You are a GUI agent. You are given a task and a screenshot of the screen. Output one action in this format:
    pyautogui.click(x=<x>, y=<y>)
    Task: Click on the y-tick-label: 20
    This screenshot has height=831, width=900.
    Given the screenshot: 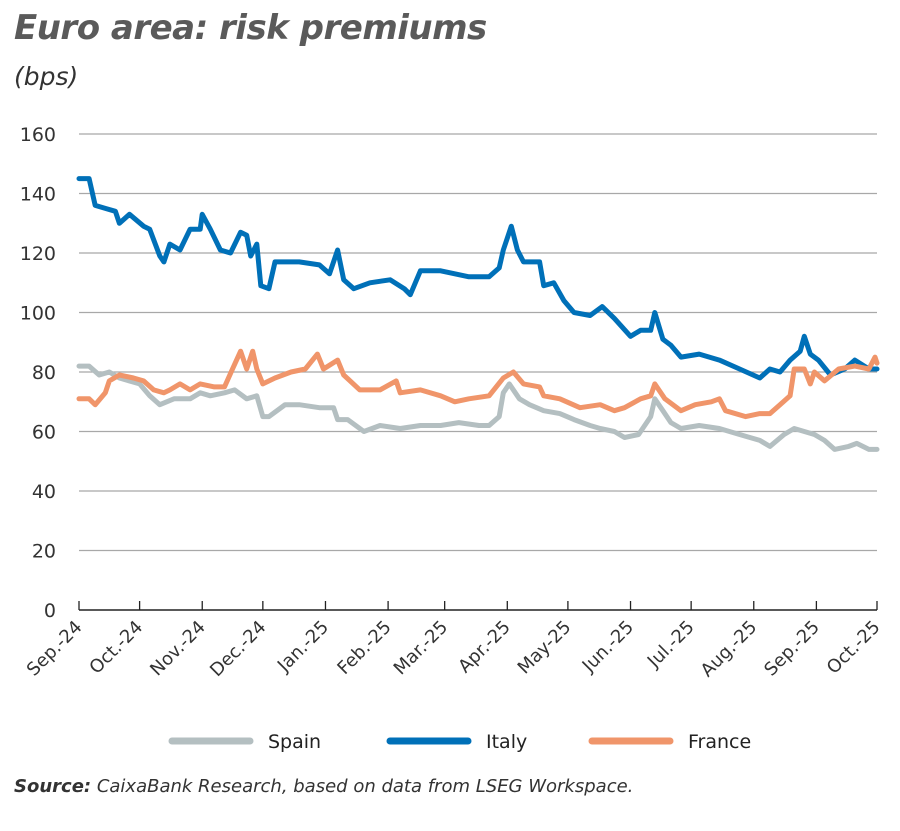 What is the action you would take?
    pyautogui.click(x=44, y=552)
    